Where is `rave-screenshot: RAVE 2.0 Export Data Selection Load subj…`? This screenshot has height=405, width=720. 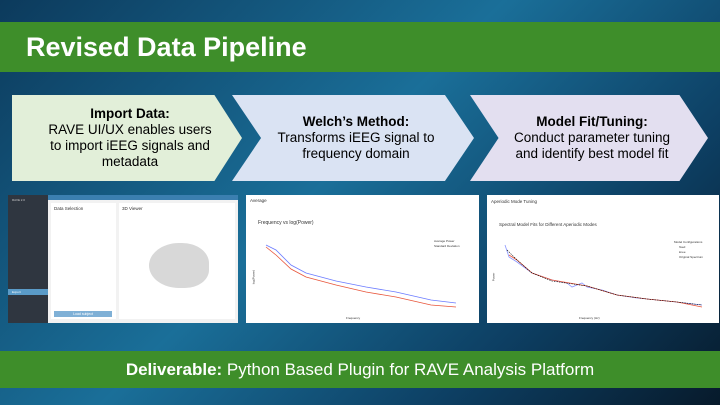
rave-screenshot: RAVE 2.0 Export Data Selection Load subj… is located at coordinates (123, 259).